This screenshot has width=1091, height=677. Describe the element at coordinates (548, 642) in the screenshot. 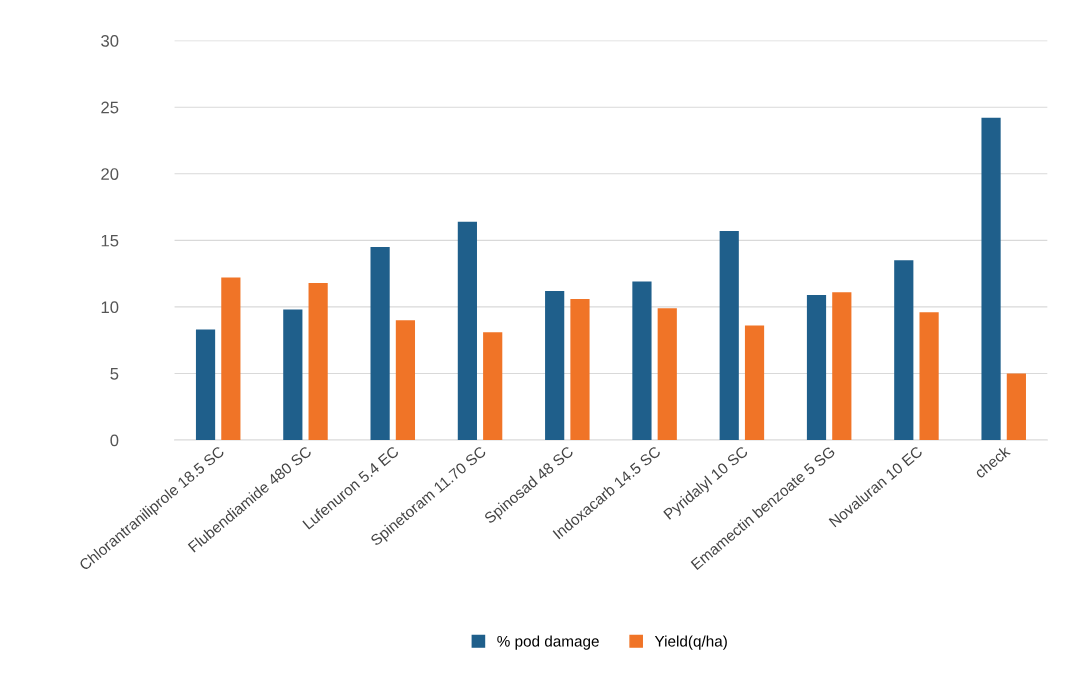

I see `legend-label: % pod damage` at that location.